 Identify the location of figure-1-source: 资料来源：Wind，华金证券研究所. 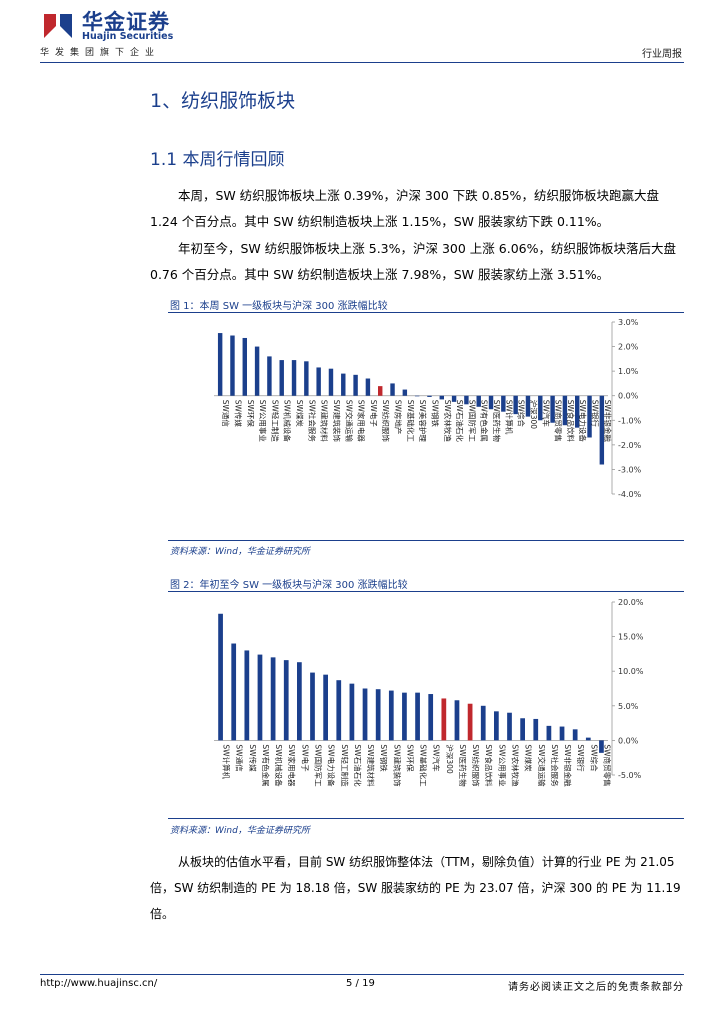
(240, 552).